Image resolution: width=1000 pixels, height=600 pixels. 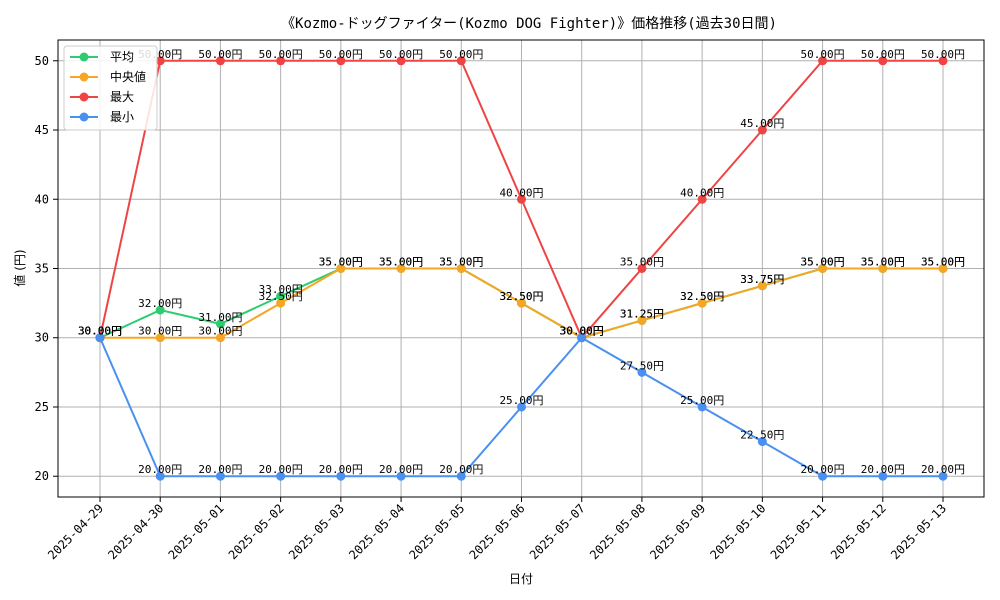 I want to click on y-axis-title: 値 (円), so click(x=19, y=267).